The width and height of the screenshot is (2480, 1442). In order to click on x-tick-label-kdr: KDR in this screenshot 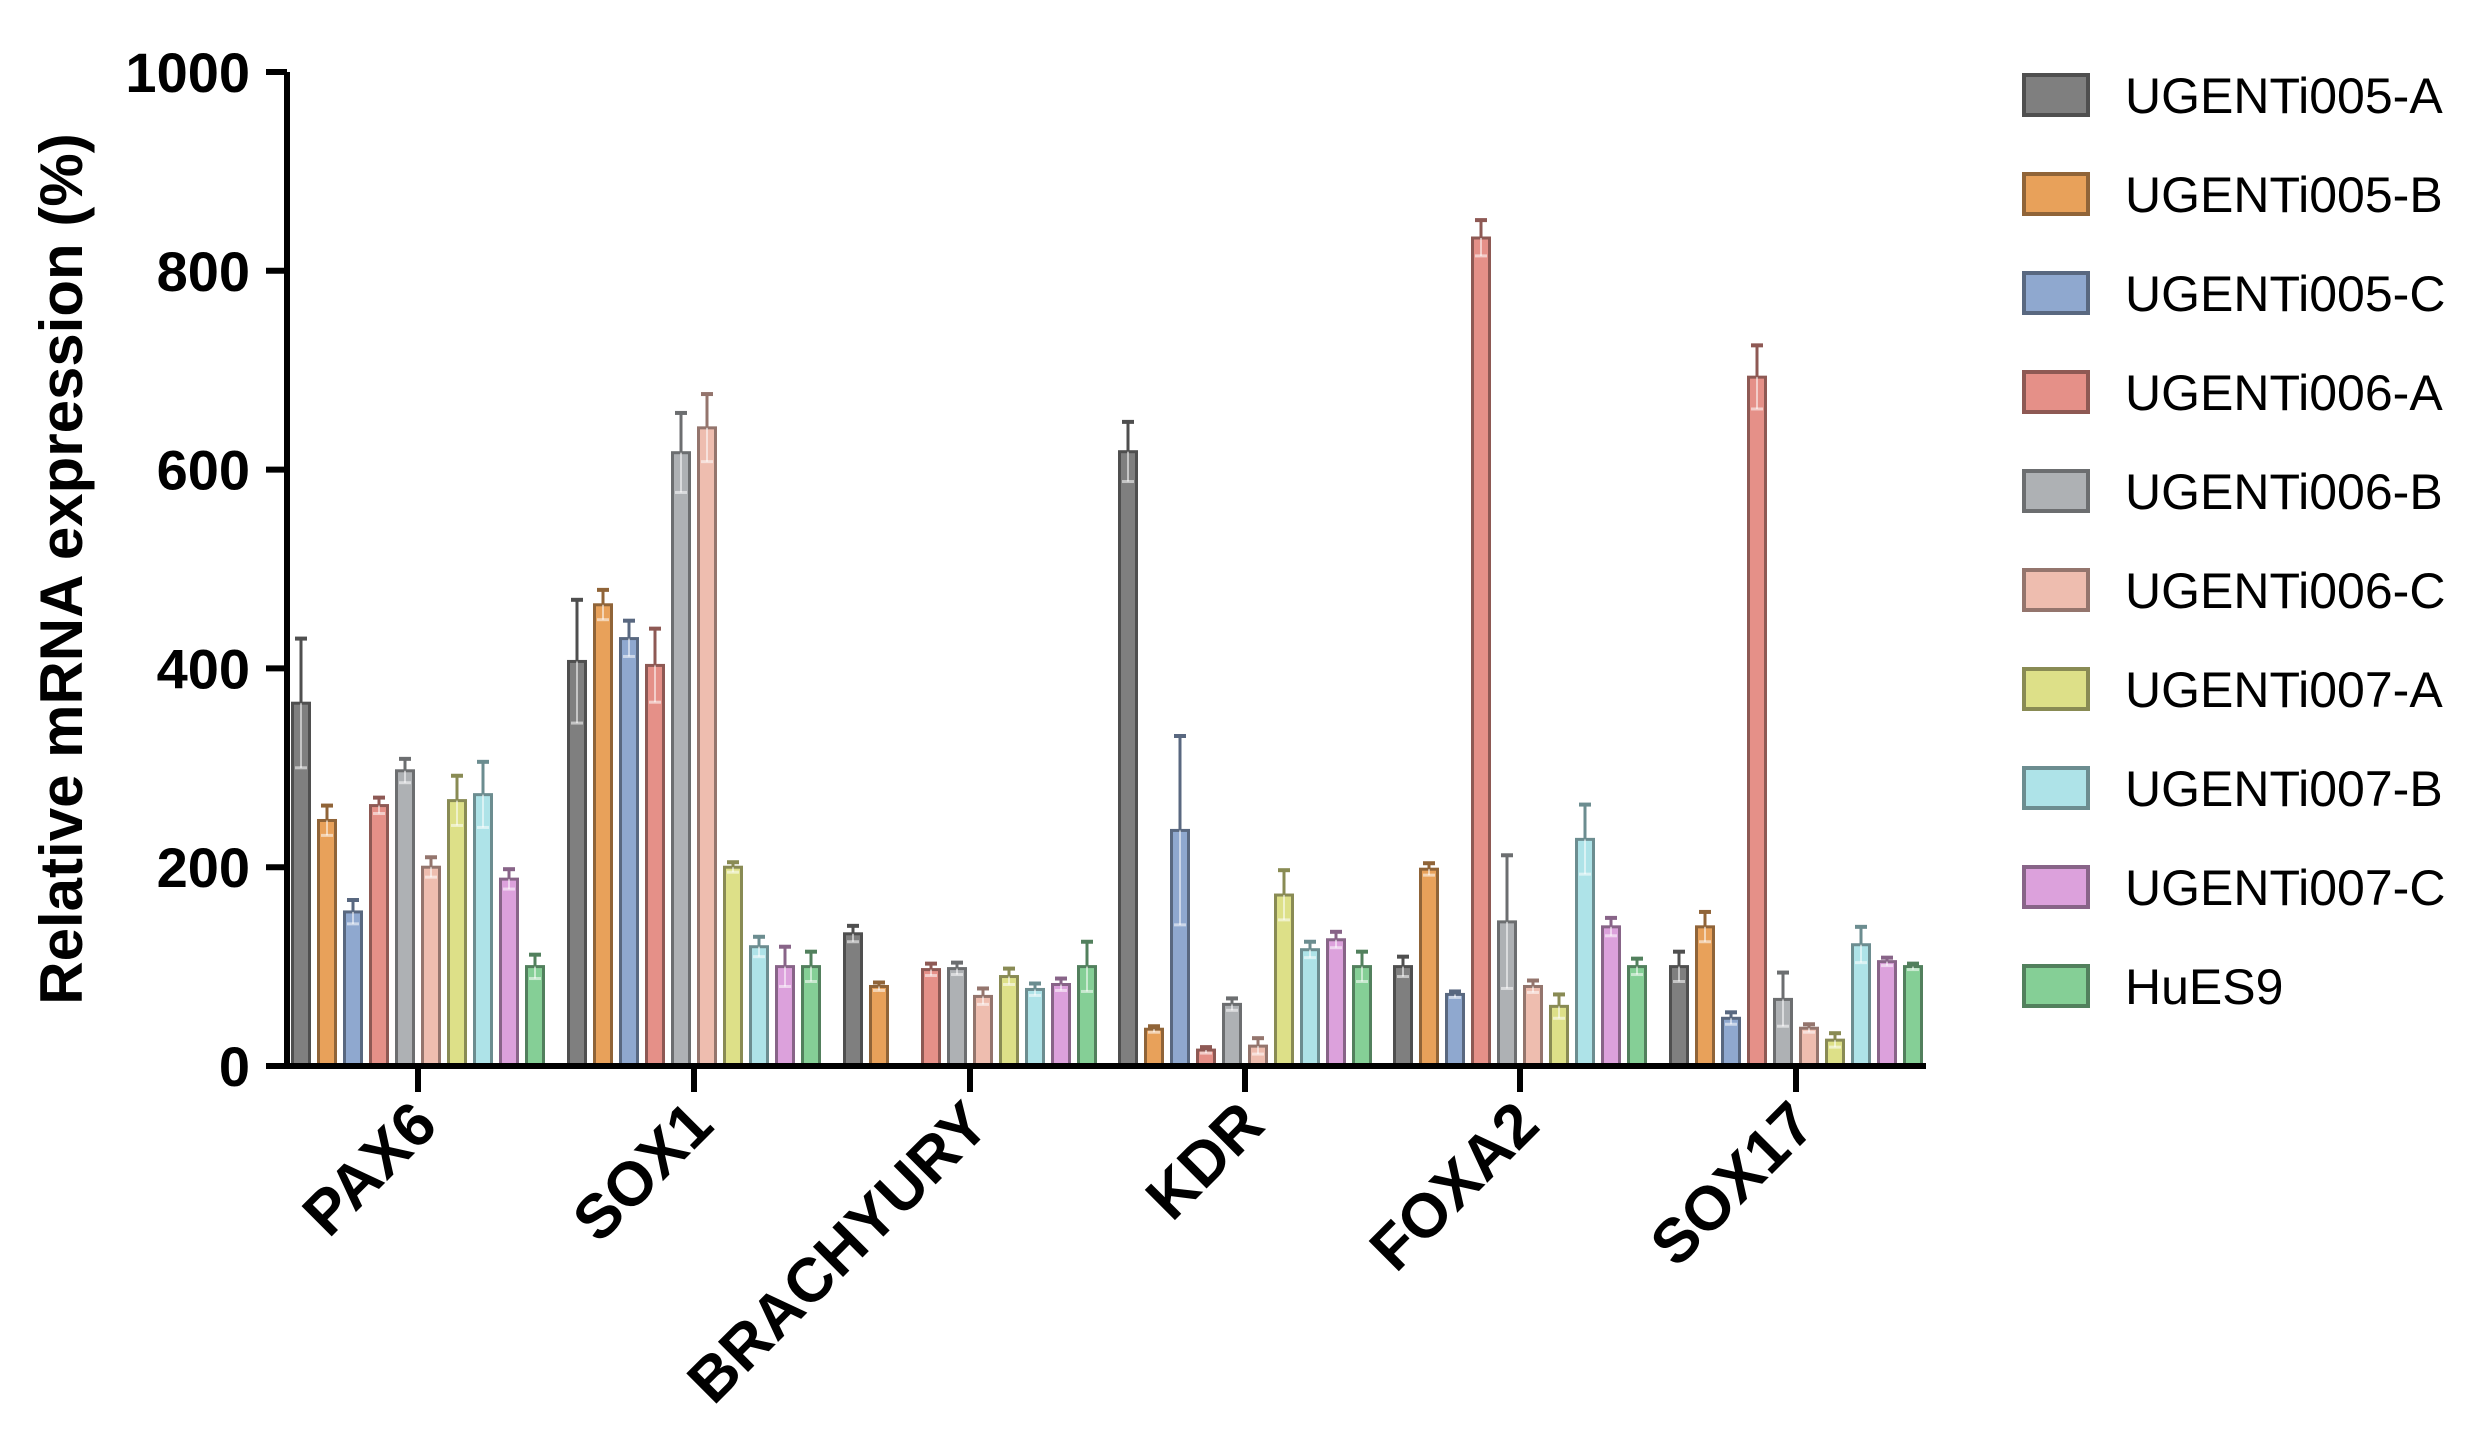, I will do `click(1205, 1161)`.